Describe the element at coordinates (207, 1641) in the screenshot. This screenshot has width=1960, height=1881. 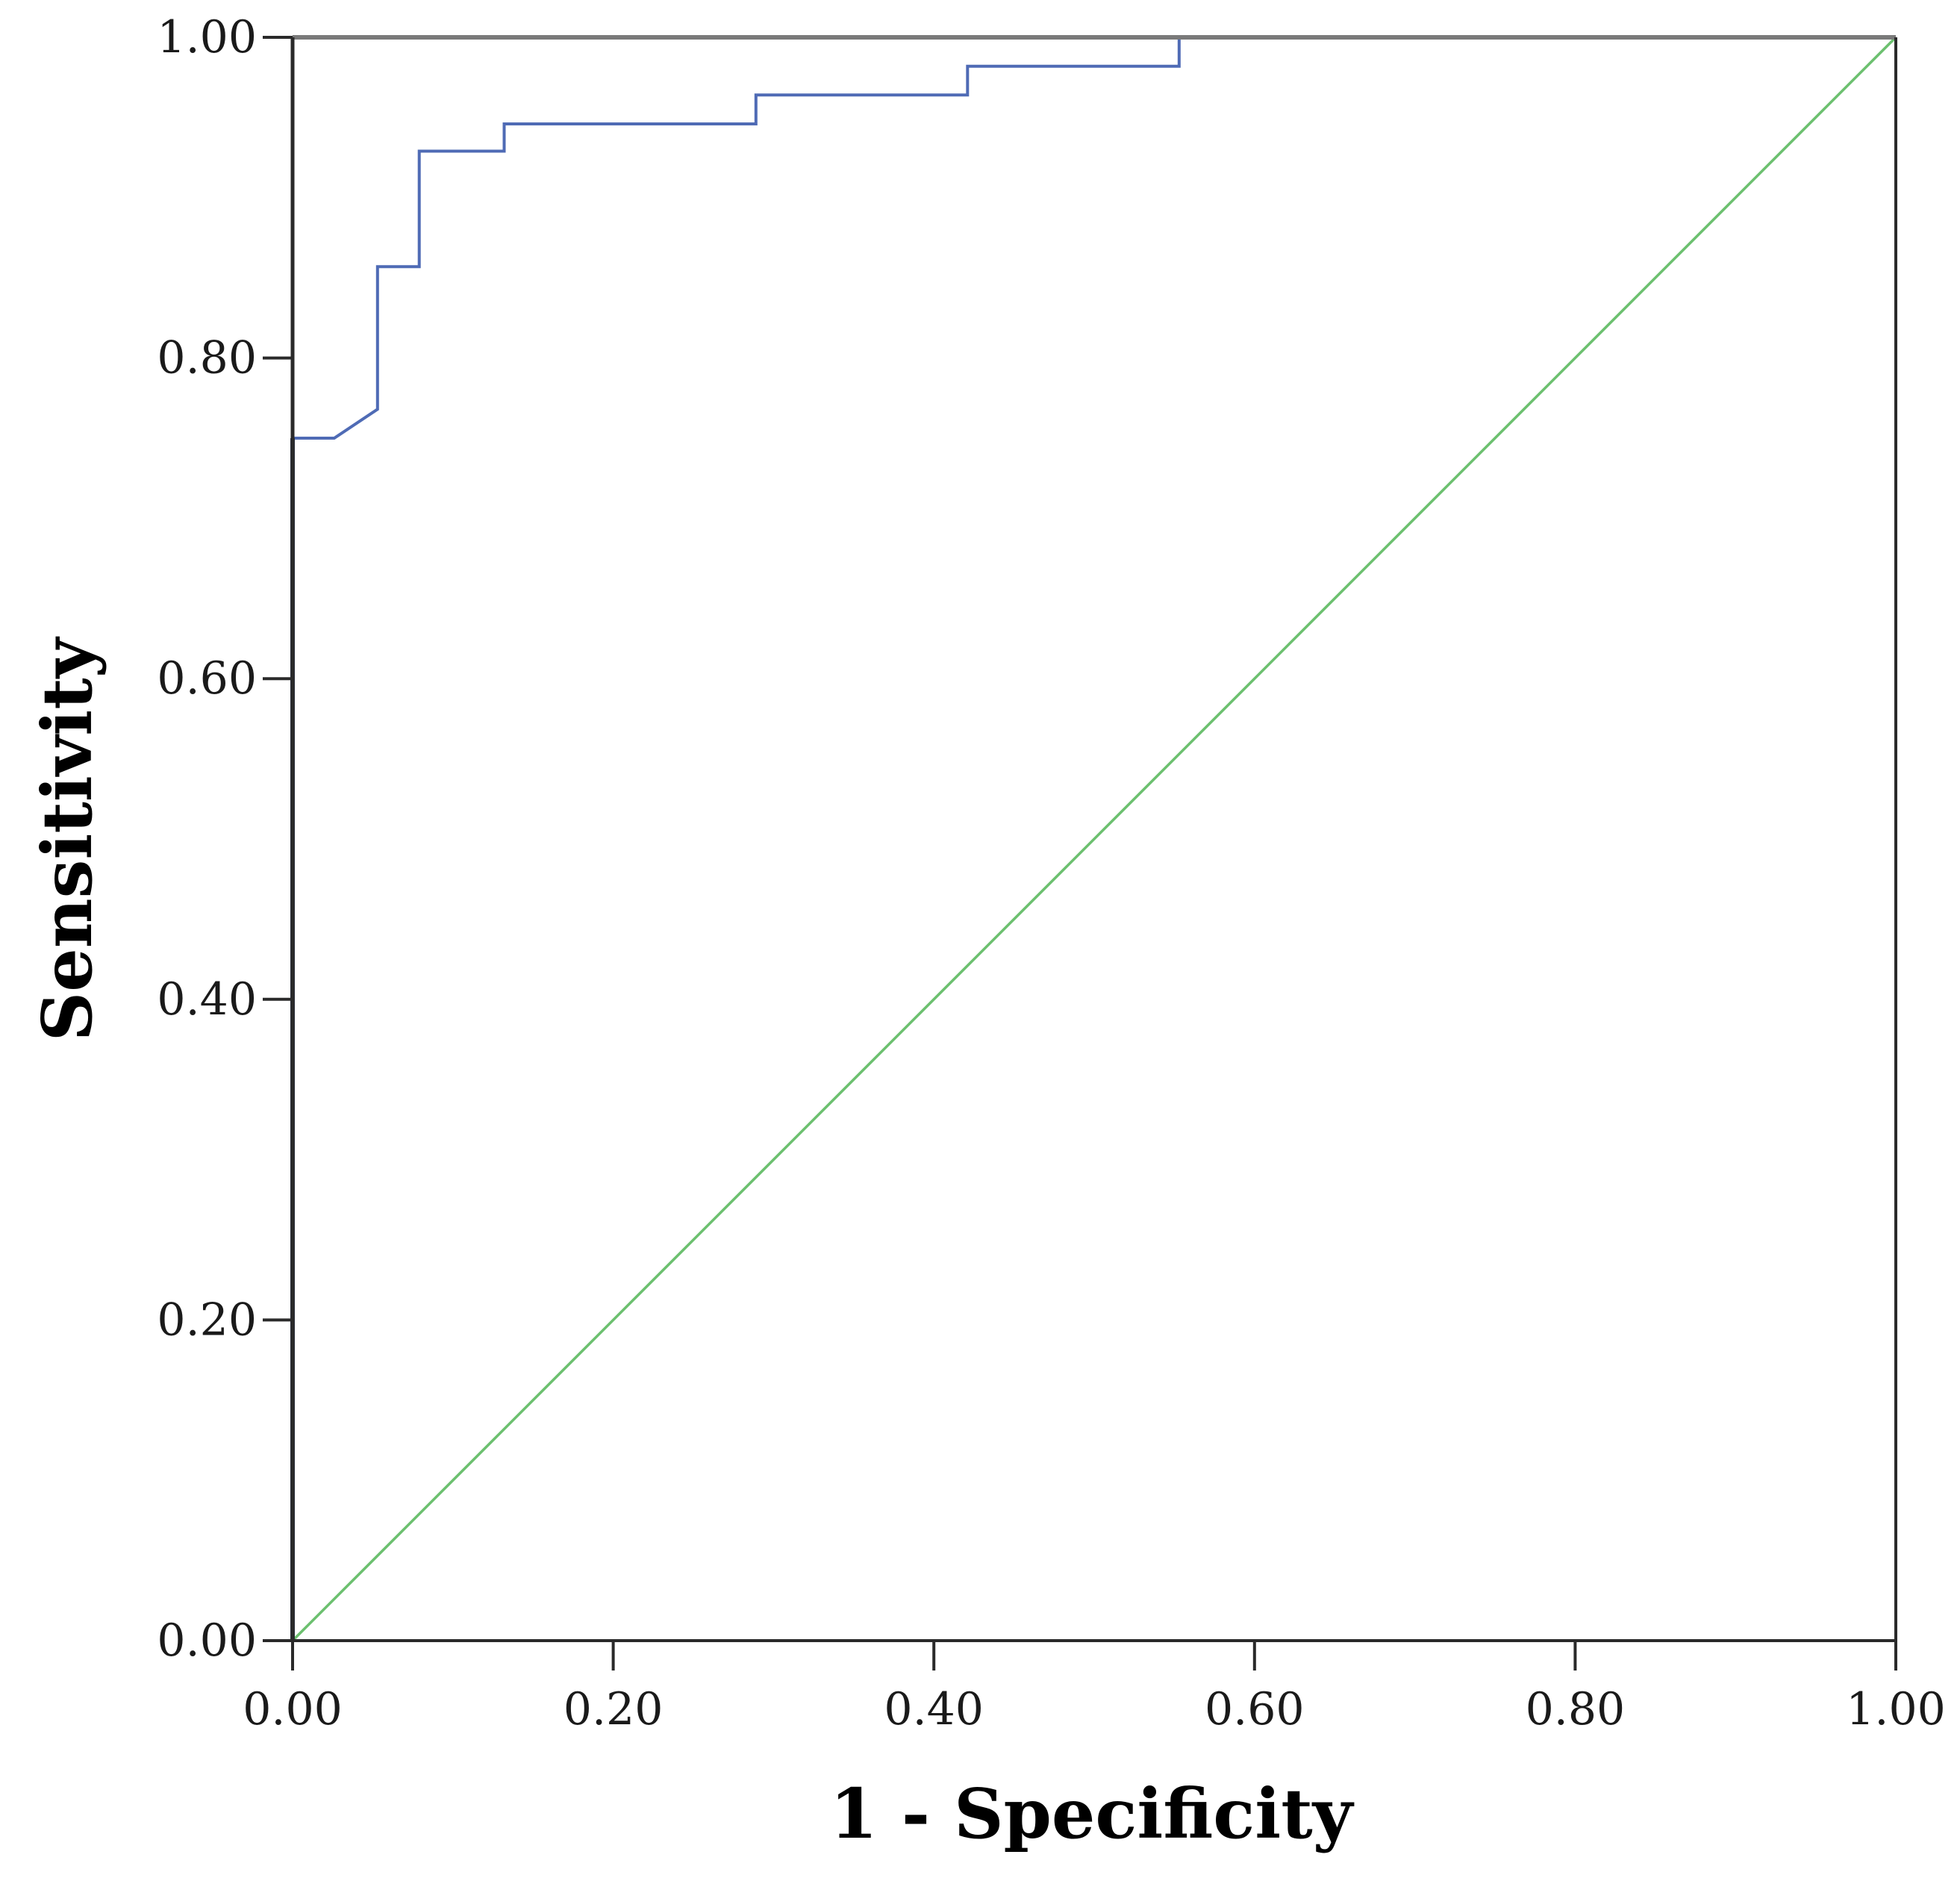
I see `y-tick-label: 0.00` at that location.